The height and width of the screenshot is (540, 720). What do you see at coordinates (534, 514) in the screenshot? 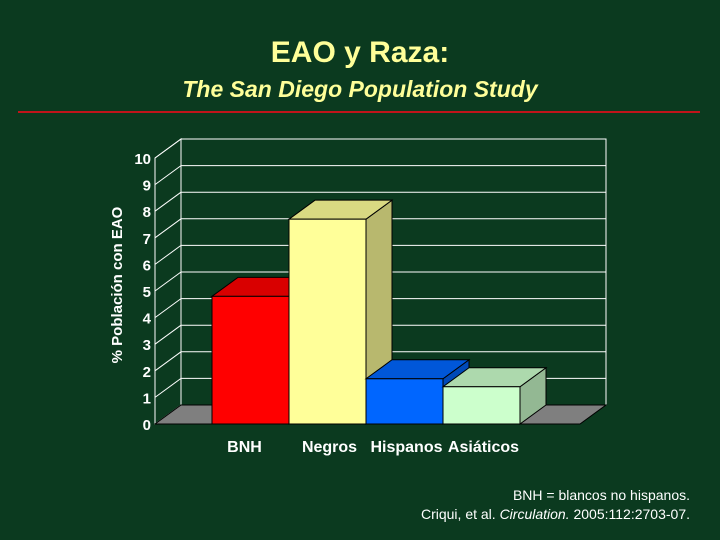
I see `citation-journal: Circulation.` at bounding box center [534, 514].